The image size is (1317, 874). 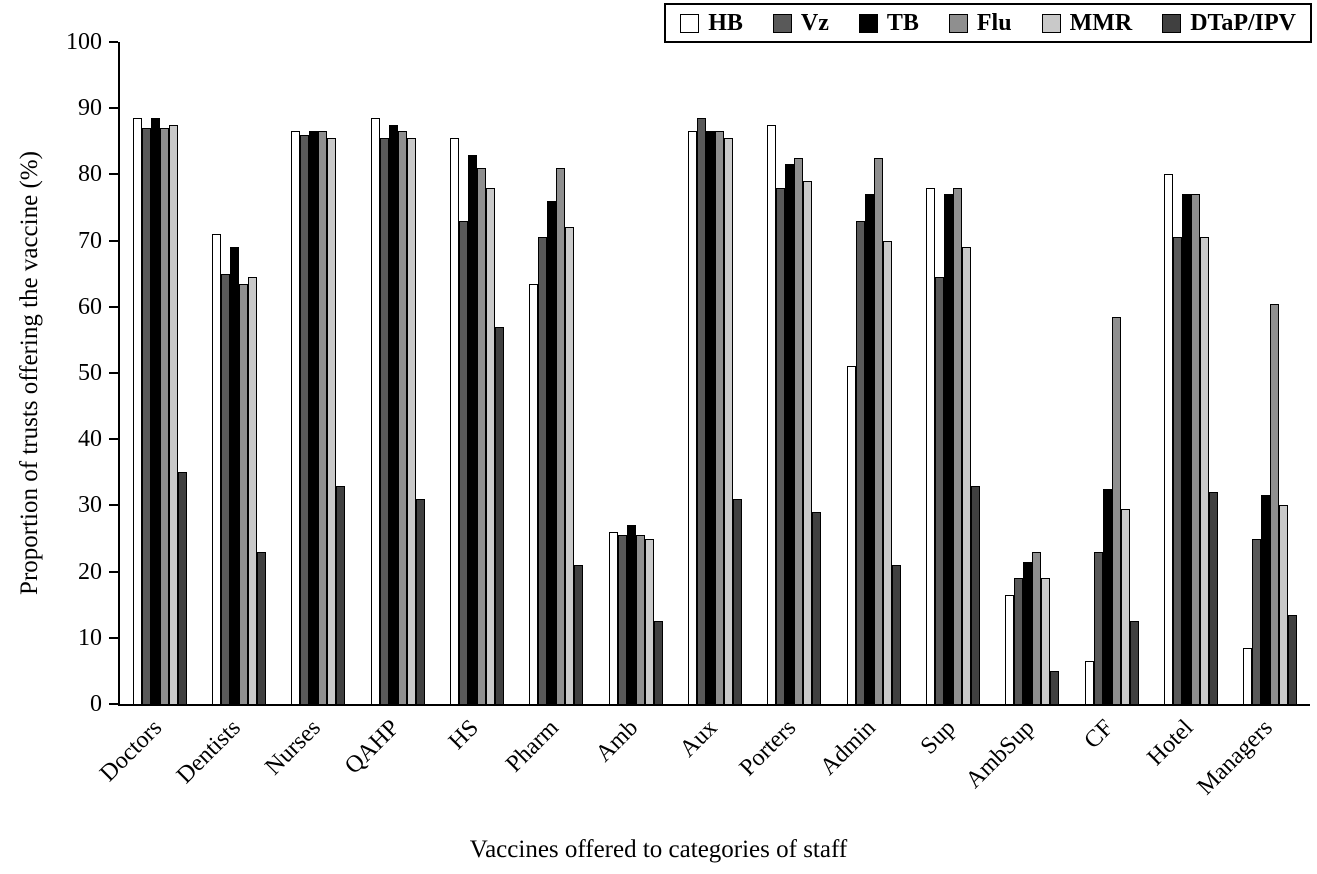 What do you see at coordinates (848, 747) in the screenshot?
I see `x-tick-label: Admin` at bounding box center [848, 747].